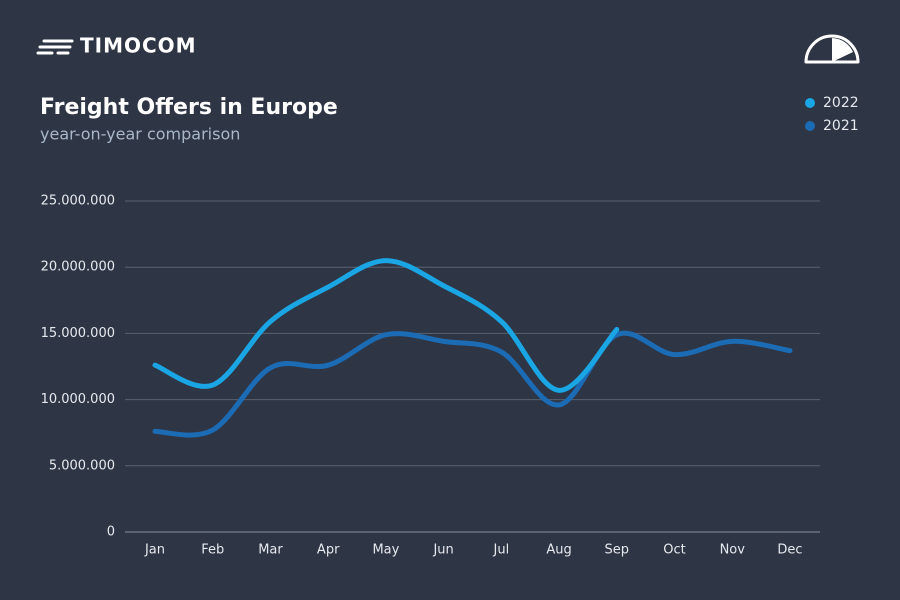 This screenshot has width=900, height=600. Describe the element at coordinates (189, 107) in the screenshot. I see `chart-title: Freight Offers in Europe` at that location.